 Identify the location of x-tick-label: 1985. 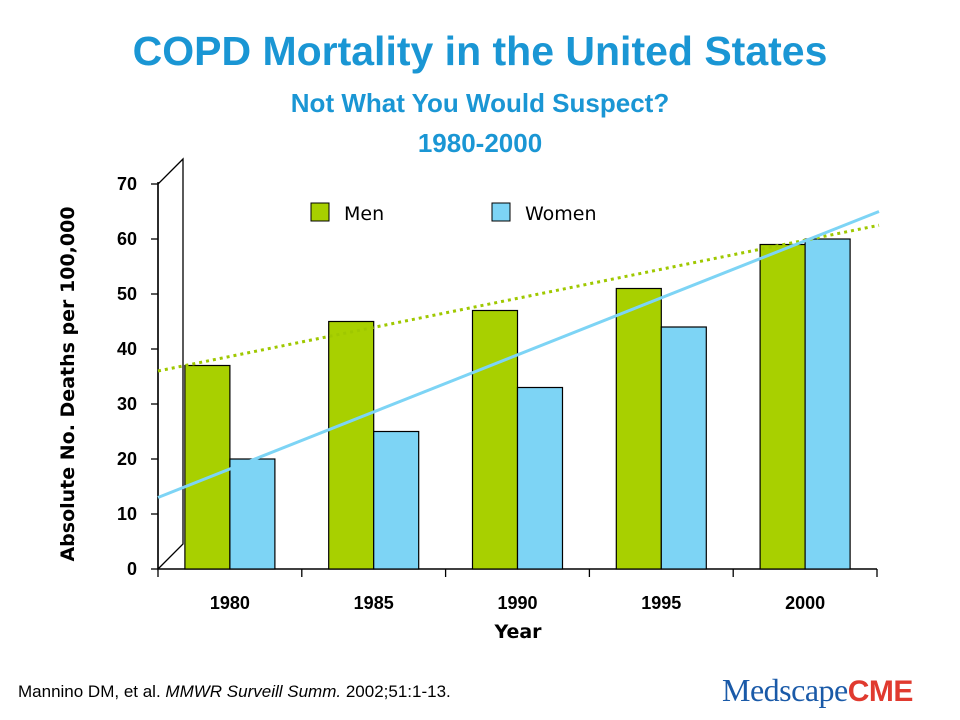
(374, 603).